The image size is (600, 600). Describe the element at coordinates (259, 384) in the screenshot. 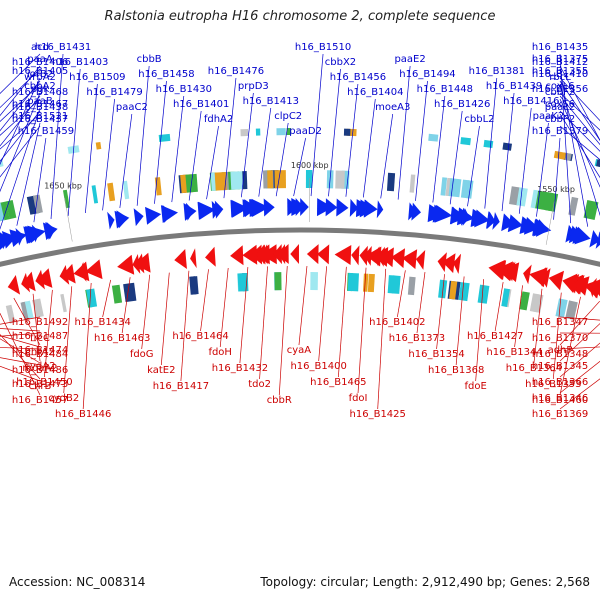

I see `reverse-gene-label: tdo2` at that location.